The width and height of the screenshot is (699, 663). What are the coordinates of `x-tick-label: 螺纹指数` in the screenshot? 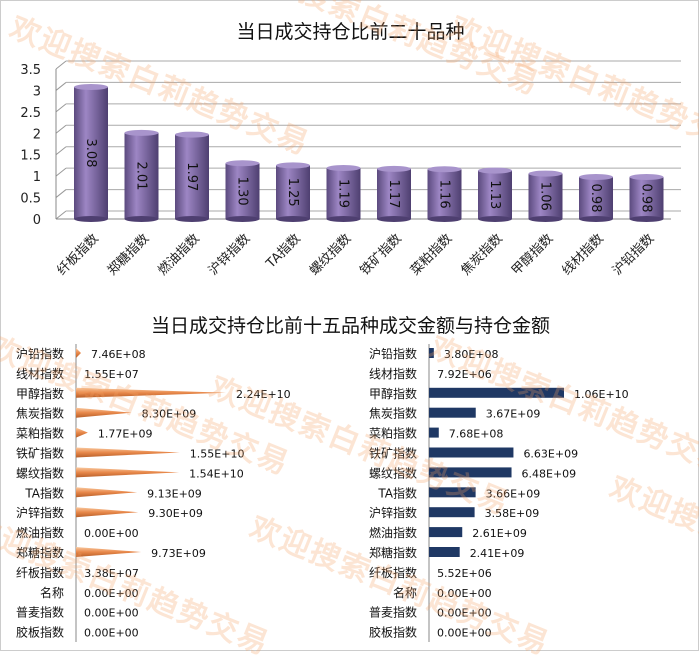 It's located at (330, 254).